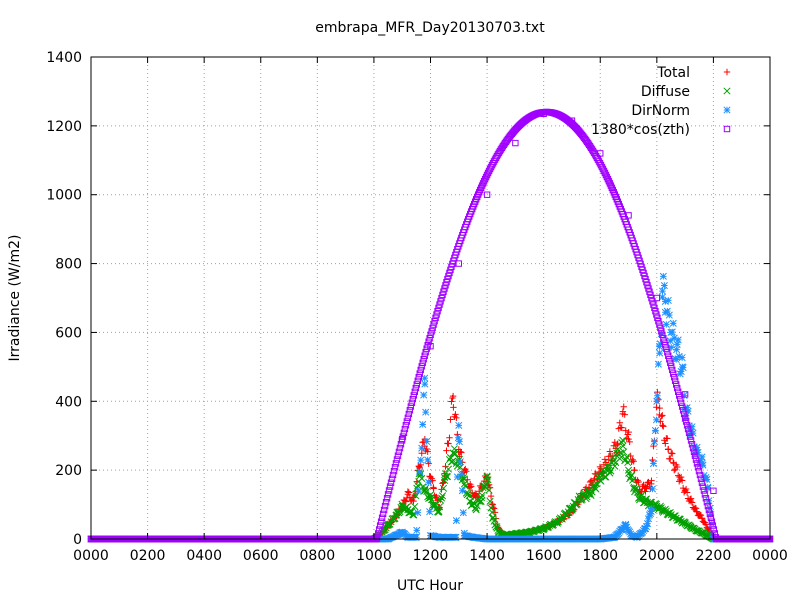 This screenshot has height=600, width=800. What do you see at coordinates (727, 72) in the screenshot?
I see `legend-marker` at bounding box center [727, 72].